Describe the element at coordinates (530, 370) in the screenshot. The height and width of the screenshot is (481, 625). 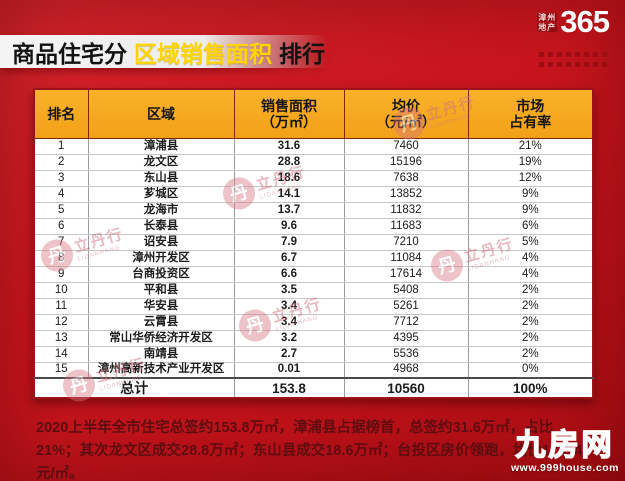
I see `share-cell: 0%` at that location.